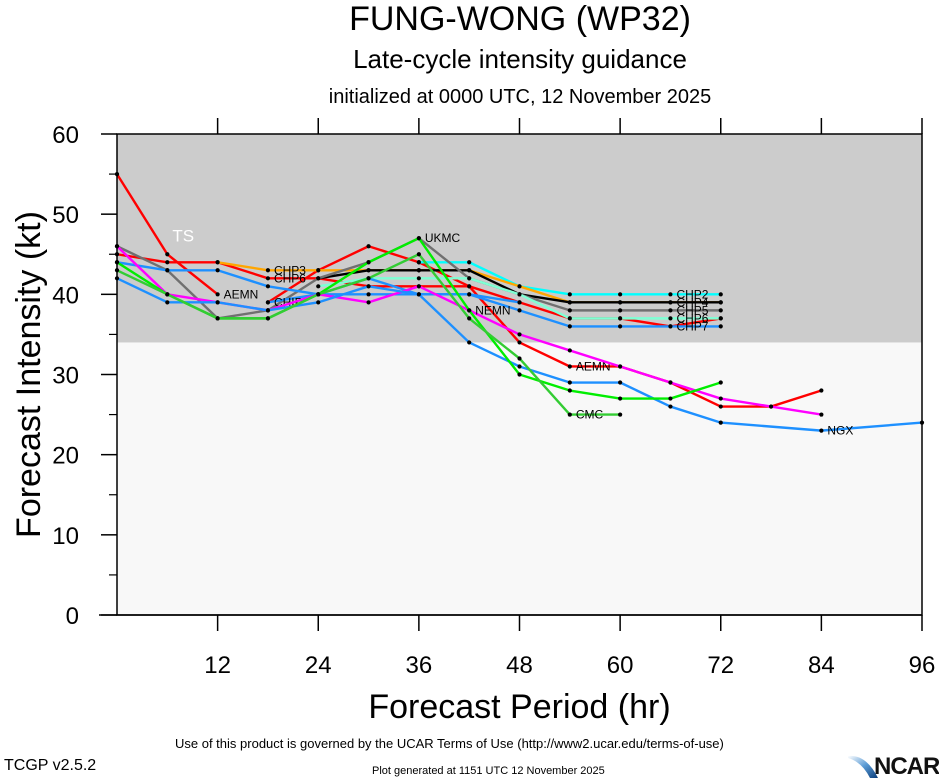 This screenshot has width=939, height=781. I want to click on x-tick-label: 36, so click(419, 665).